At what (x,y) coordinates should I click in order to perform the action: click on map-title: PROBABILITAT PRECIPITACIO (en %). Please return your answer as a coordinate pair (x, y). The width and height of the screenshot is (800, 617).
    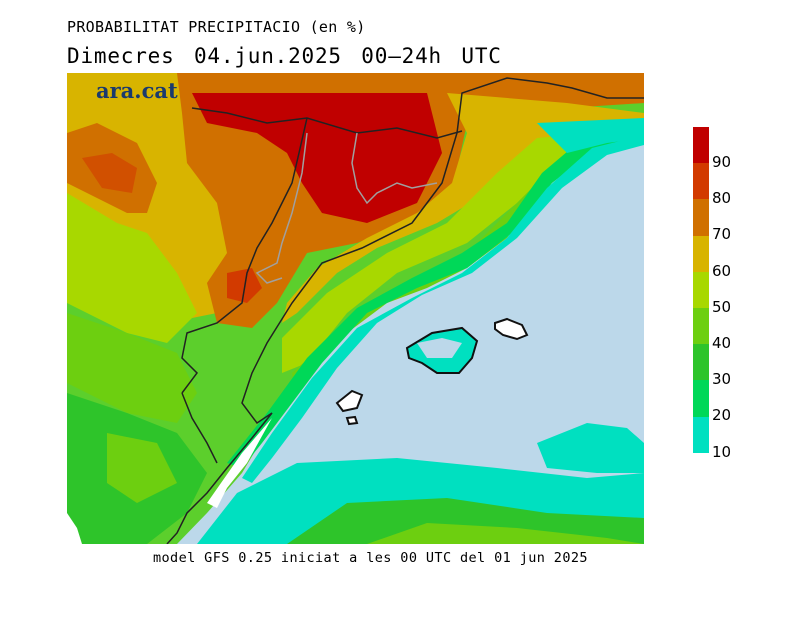
    Looking at the image, I should click on (216, 27).